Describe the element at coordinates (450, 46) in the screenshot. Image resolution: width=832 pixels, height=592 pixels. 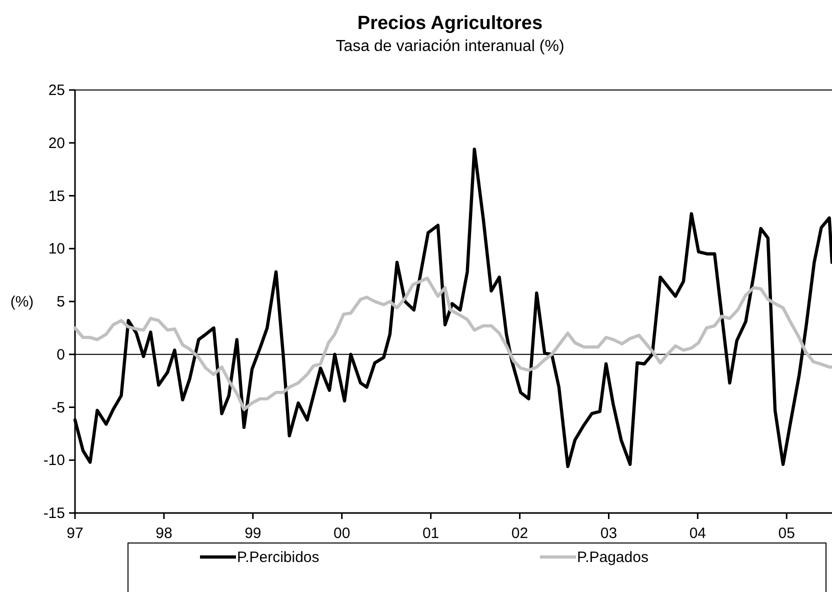
I see `chart-subtitle: Tasa de variación interanual (%)` at that location.